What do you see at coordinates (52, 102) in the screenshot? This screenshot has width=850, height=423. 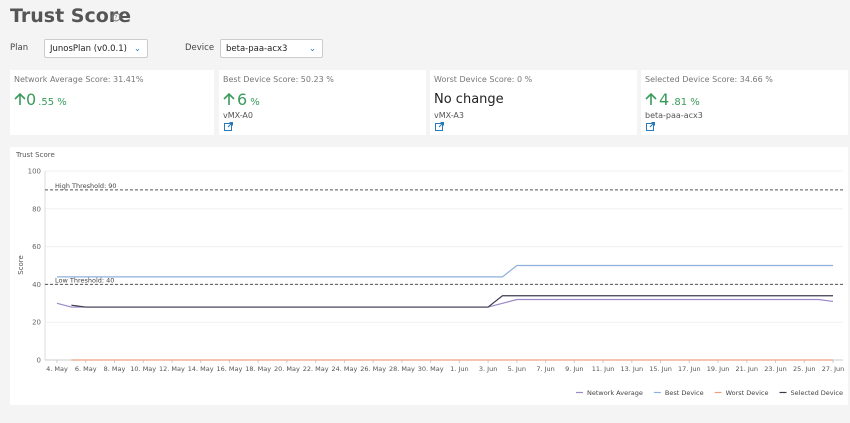 I see `value-fraction: .55 %` at bounding box center [52, 102].